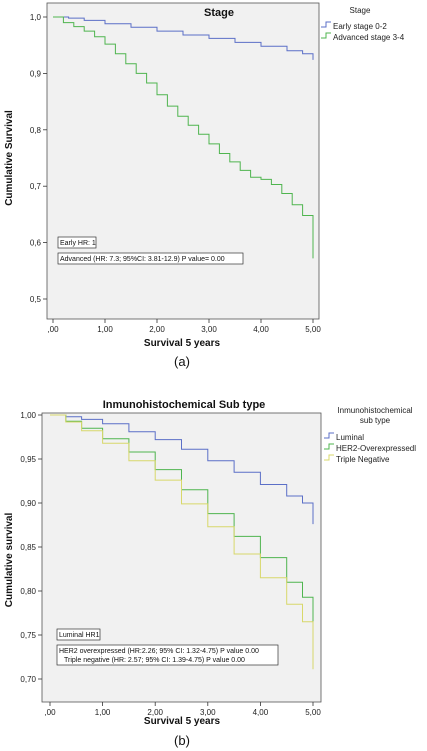 The width and height of the screenshot is (427, 751). What do you see at coordinates (326, 24) in the screenshot?
I see `chart-a-legend-swatch-early` at bounding box center [326, 24].